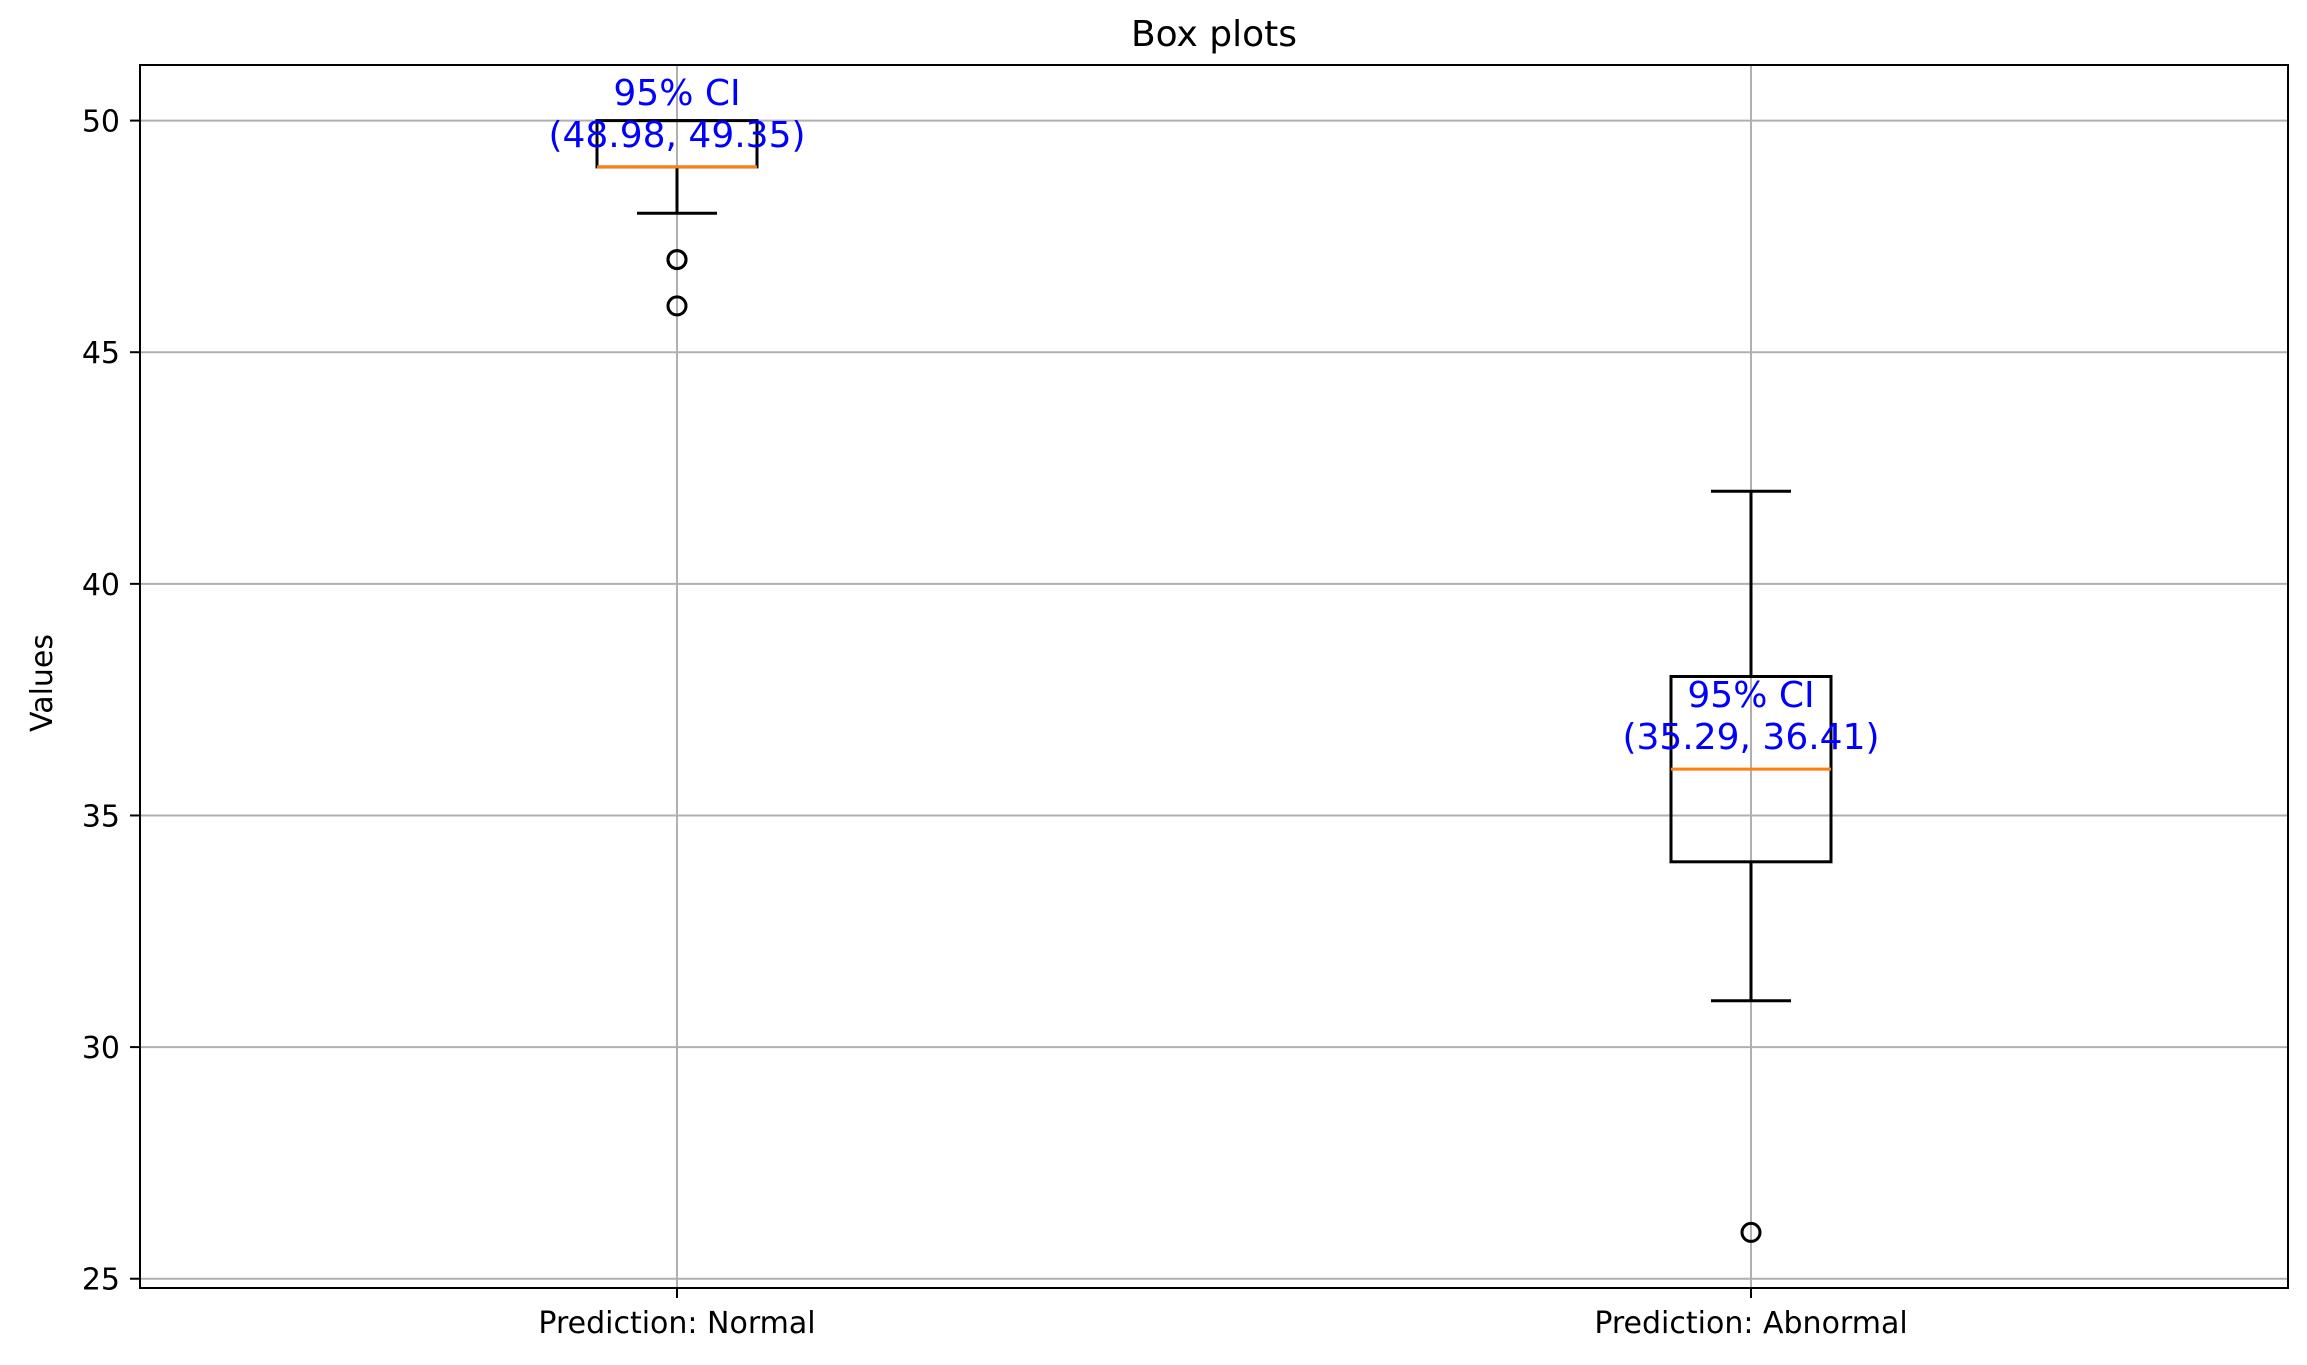 The image size is (2307, 1365). Describe the element at coordinates (101, 816) in the screenshot. I see `y-tick-label: 35` at that location.